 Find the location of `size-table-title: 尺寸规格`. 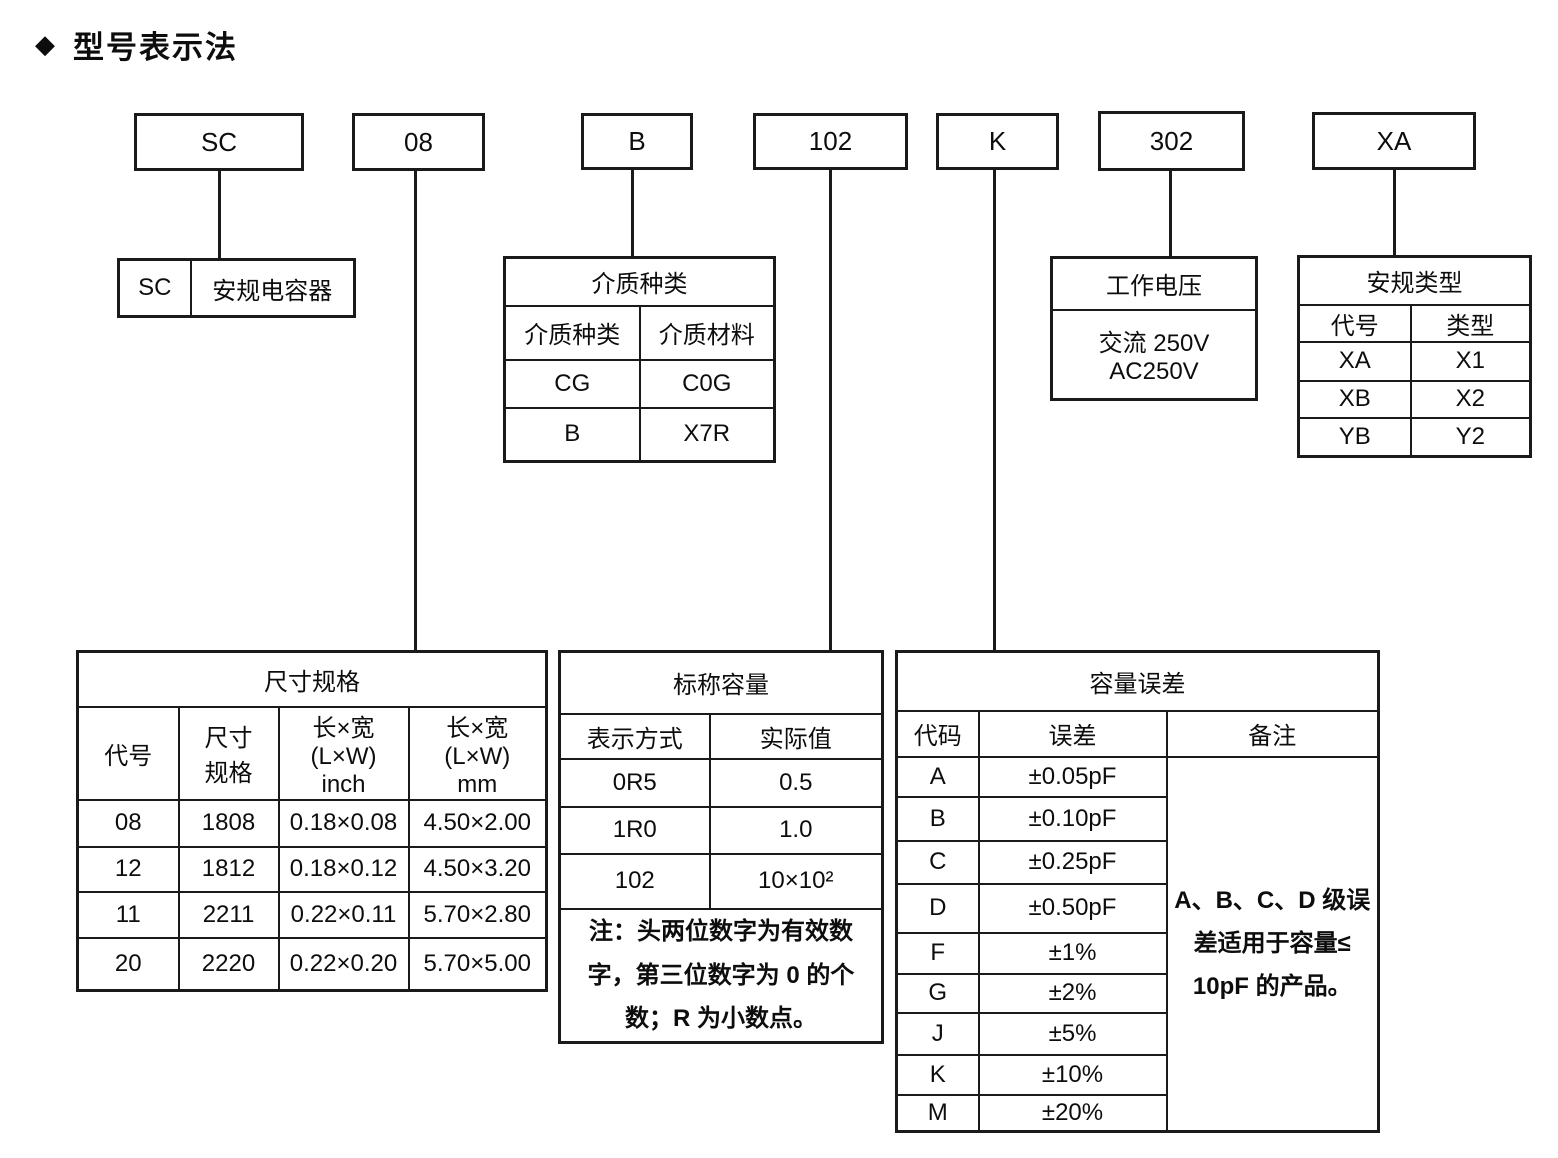

size-table-title: 尺寸规格 is located at coordinates (312, 679).